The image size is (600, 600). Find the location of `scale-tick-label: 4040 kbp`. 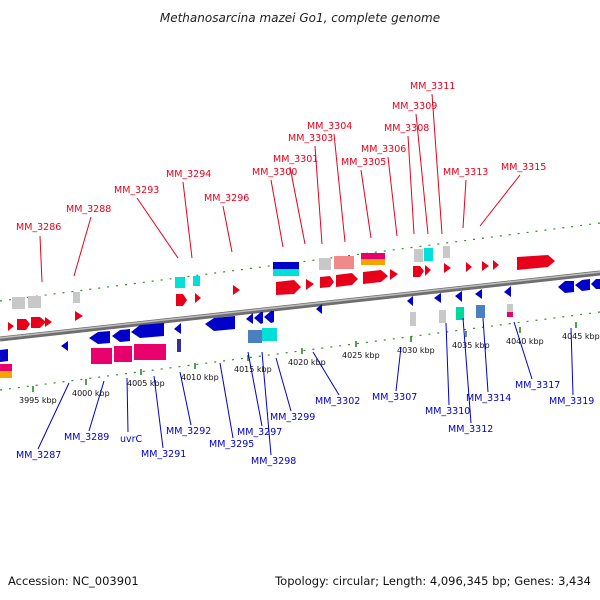

scale-tick-label: 4040 kbp is located at coordinates (525, 341).